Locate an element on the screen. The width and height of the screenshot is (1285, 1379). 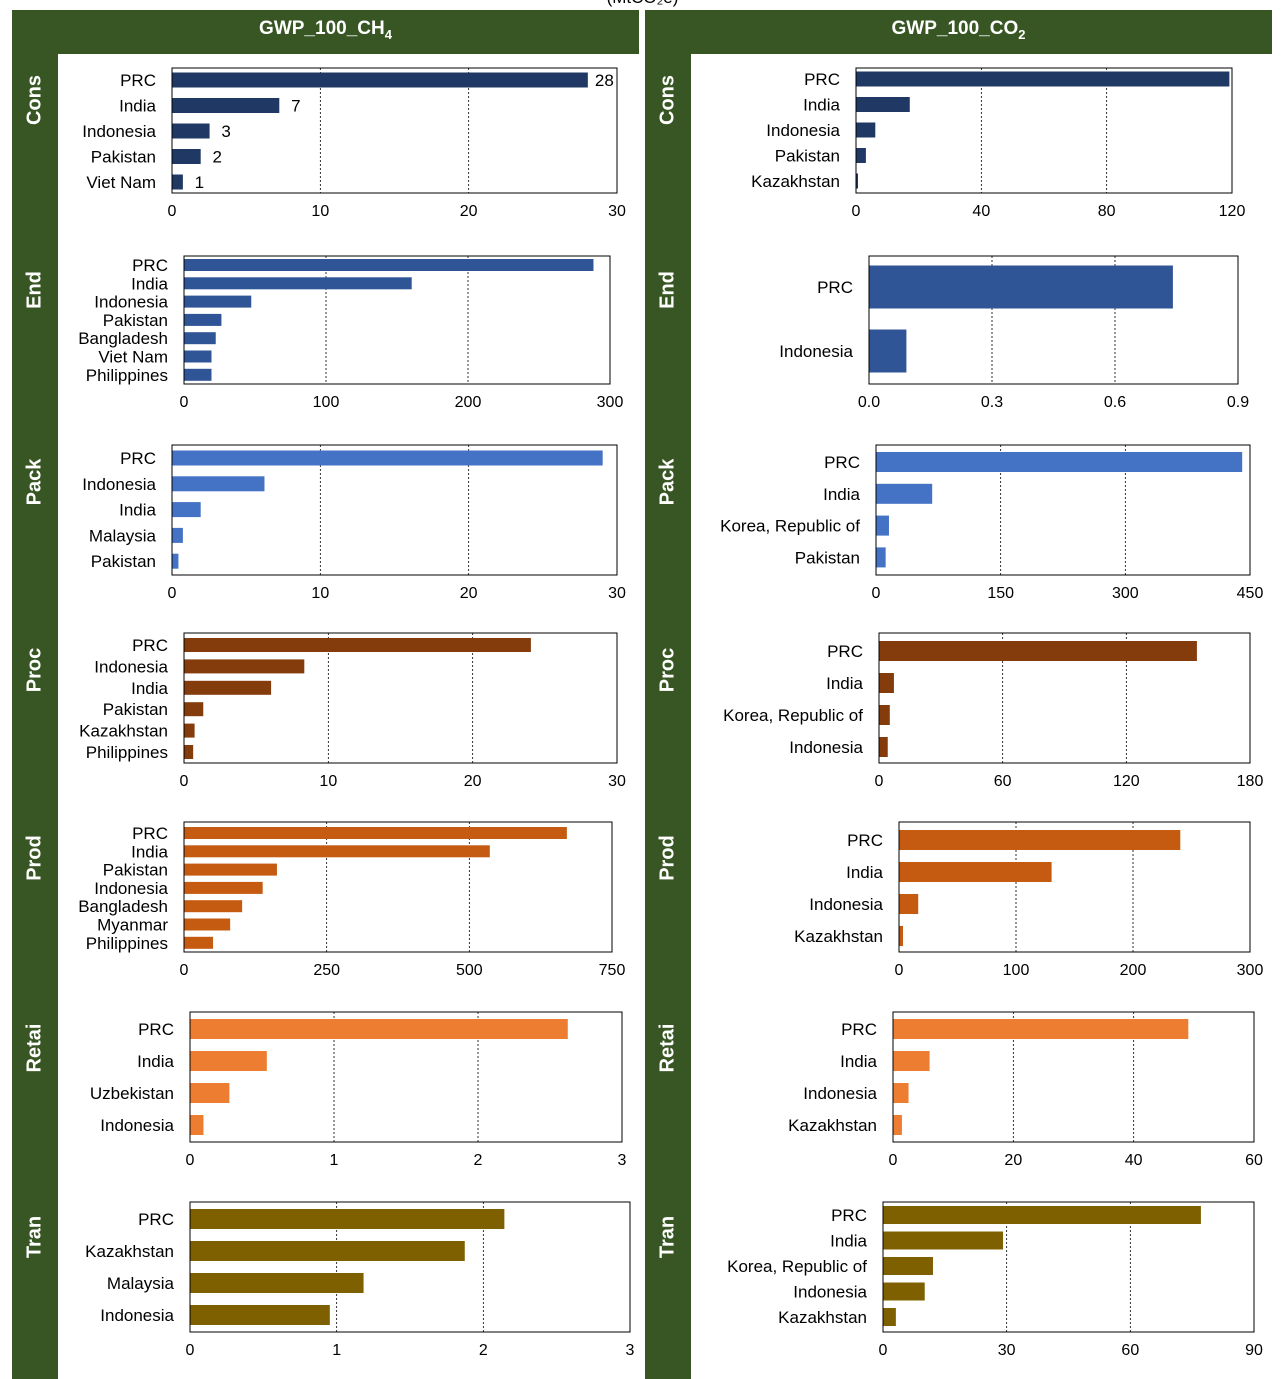
row-label-end-co2: End is located at coordinates (667, 290).